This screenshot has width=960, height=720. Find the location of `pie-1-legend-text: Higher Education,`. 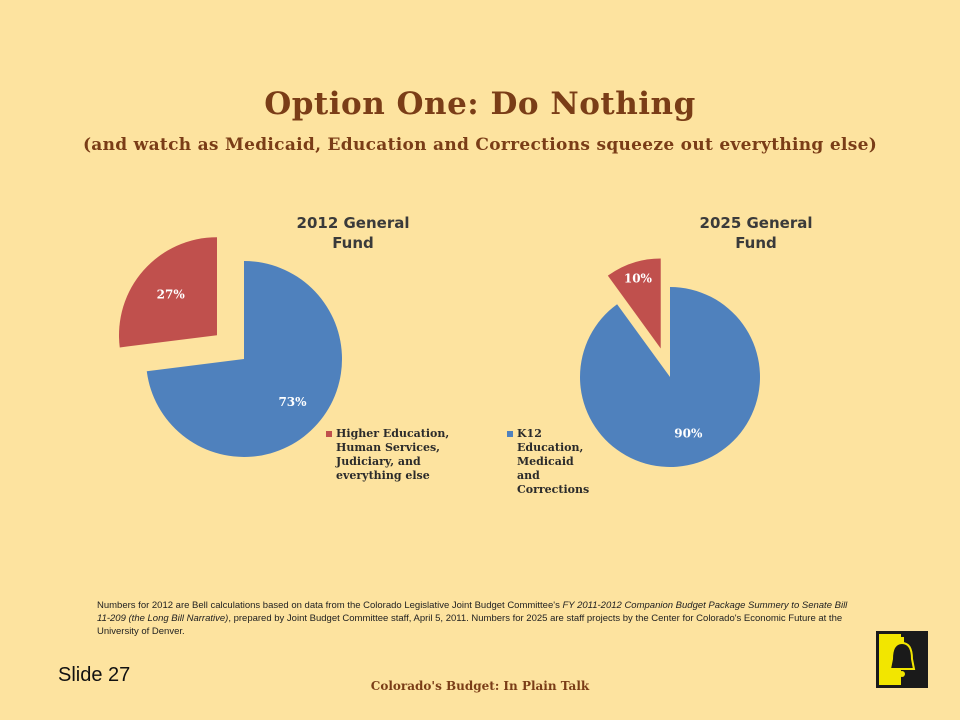

pie-1-legend-text: Higher Education, is located at coordinates (392, 433).